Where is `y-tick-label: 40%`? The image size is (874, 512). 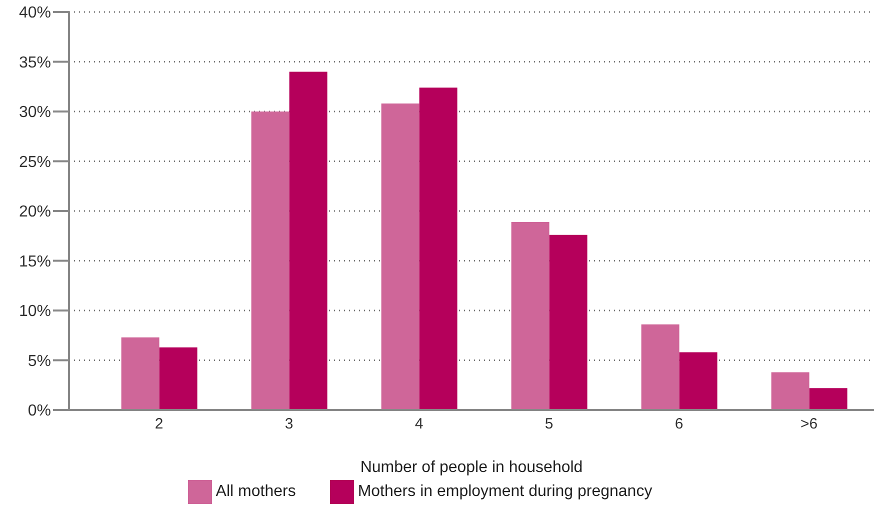 y-tick-label: 40% is located at coordinates (34, 13).